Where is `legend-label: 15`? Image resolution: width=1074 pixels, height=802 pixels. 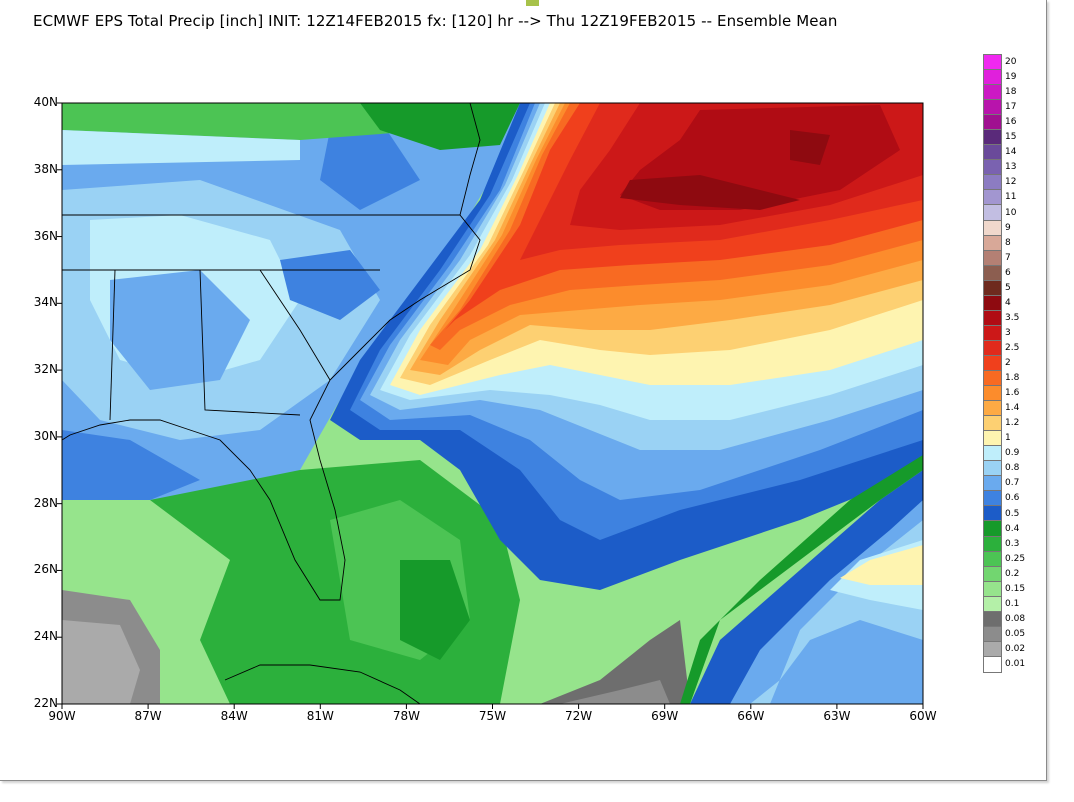 legend-label: 15 is located at coordinates (1011, 137).